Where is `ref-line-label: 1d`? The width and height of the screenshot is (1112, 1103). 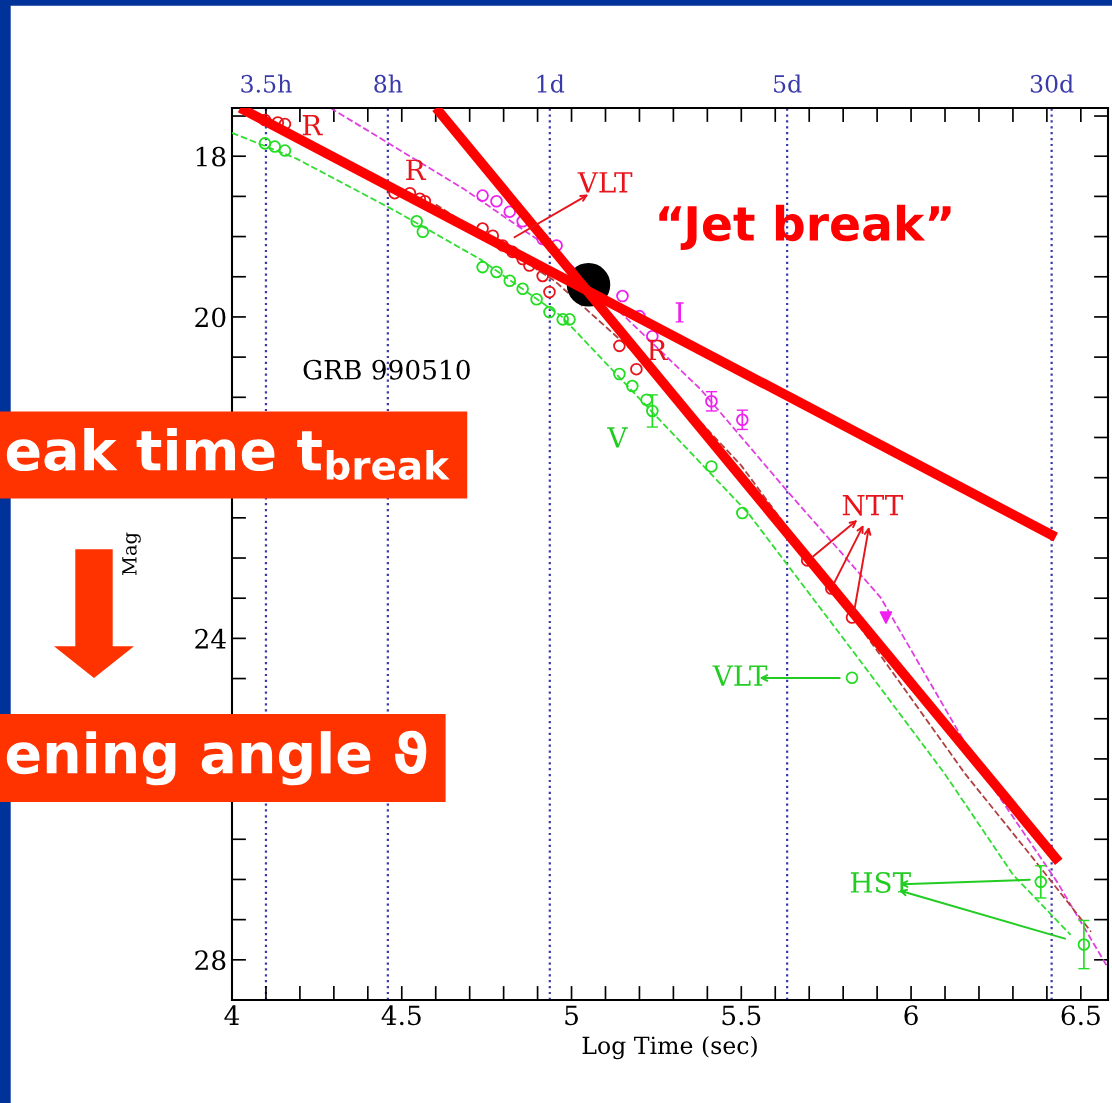
ref-line-label: 1d is located at coordinates (551, 83).